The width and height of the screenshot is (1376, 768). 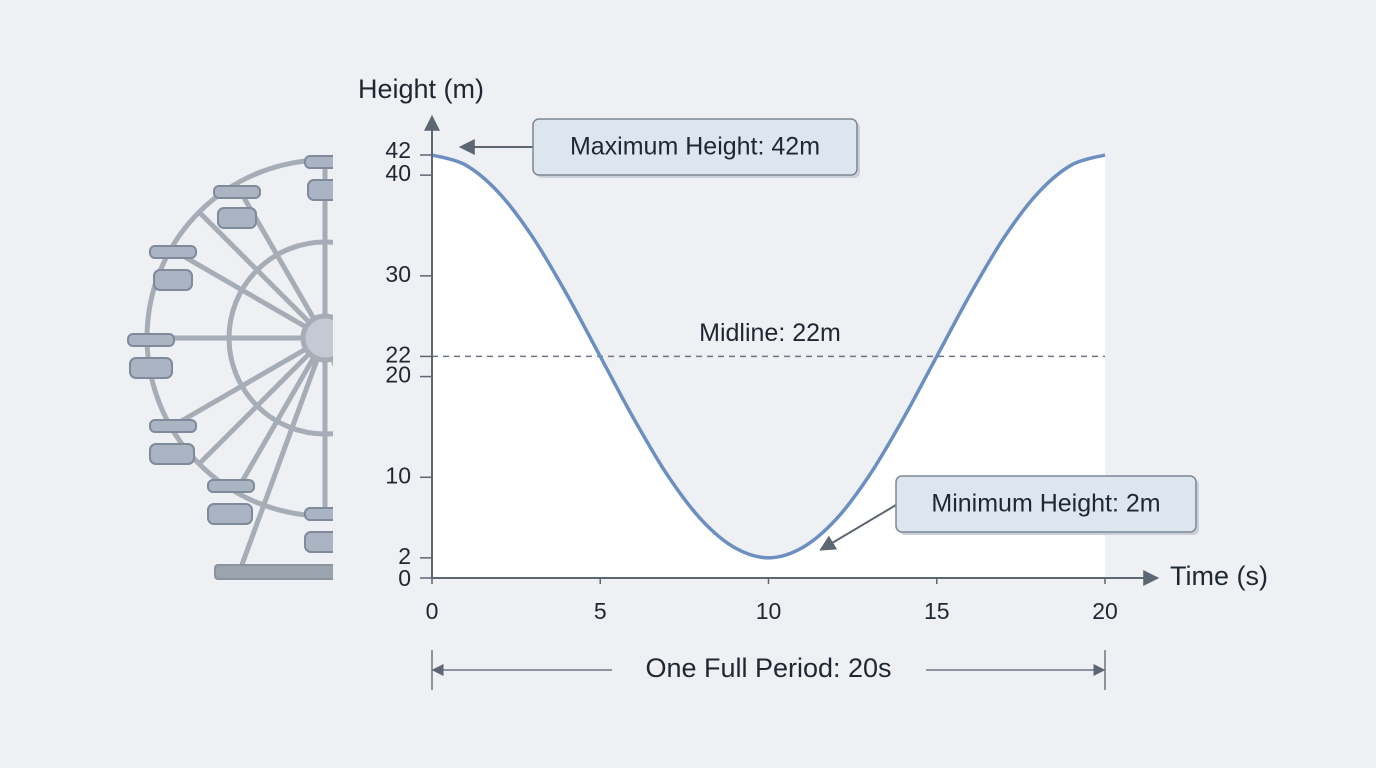 What do you see at coordinates (398, 355) in the screenshot?
I see `y-tick-label: 22` at bounding box center [398, 355].